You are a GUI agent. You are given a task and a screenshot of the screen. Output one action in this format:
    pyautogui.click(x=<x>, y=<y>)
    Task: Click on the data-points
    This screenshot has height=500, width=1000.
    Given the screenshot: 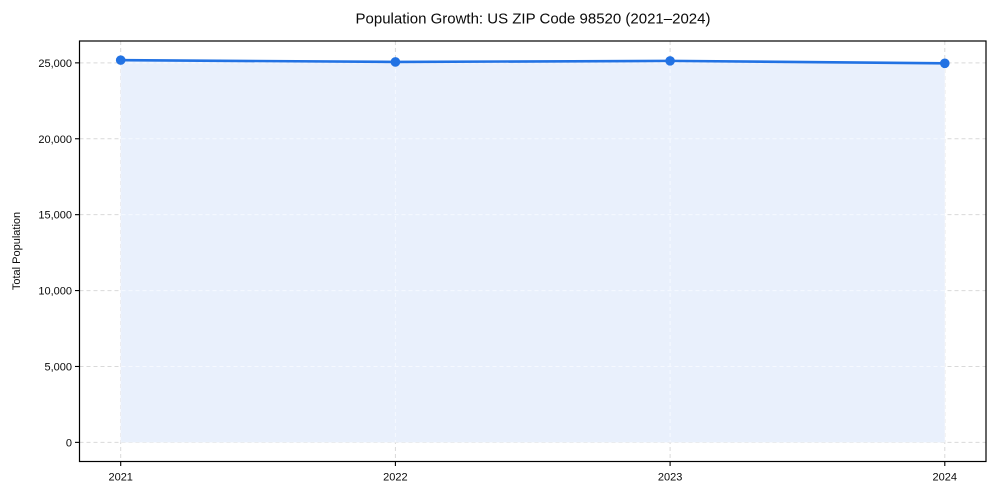 What is the action you would take?
    pyautogui.click(x=532, y=62)
    